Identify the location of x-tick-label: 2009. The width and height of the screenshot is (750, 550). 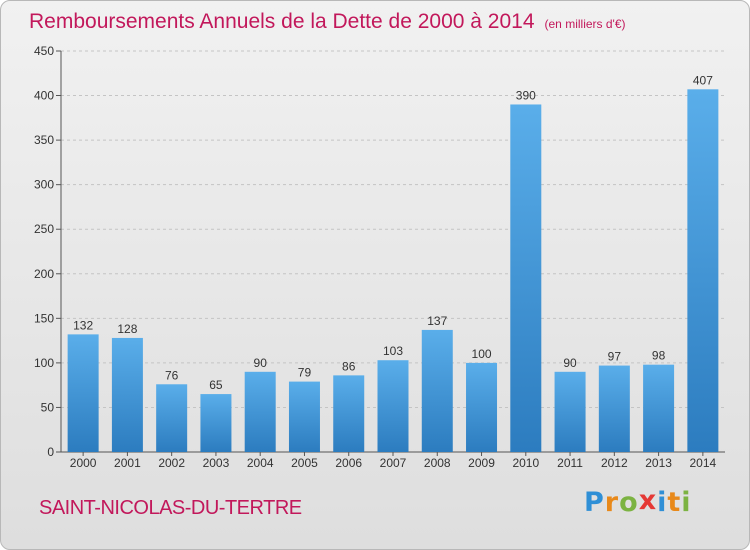
(481, 463).